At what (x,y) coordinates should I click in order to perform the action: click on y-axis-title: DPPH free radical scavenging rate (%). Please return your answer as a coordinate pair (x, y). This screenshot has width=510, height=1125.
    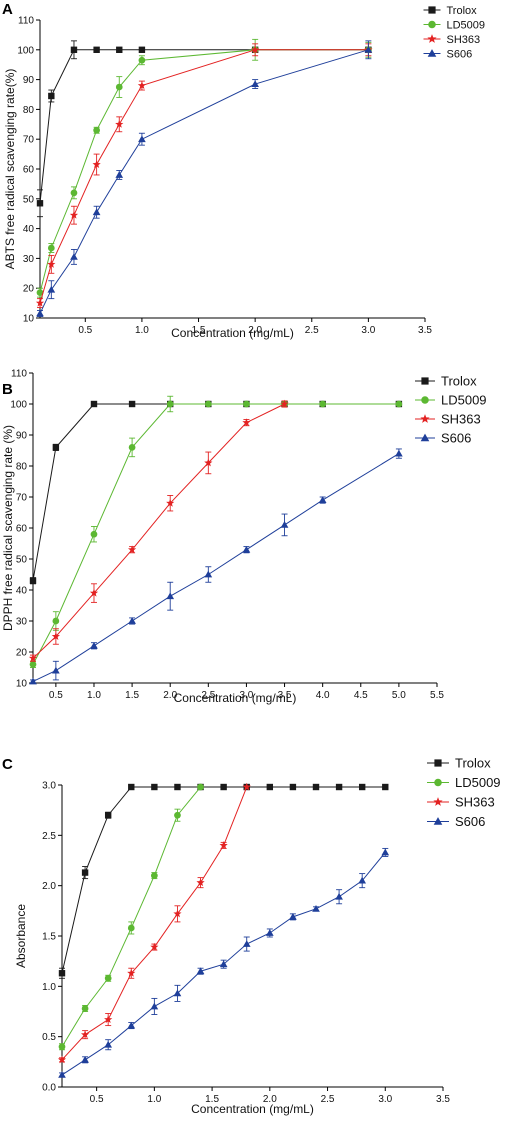
    Looking at the image, I should click on (8, 528).